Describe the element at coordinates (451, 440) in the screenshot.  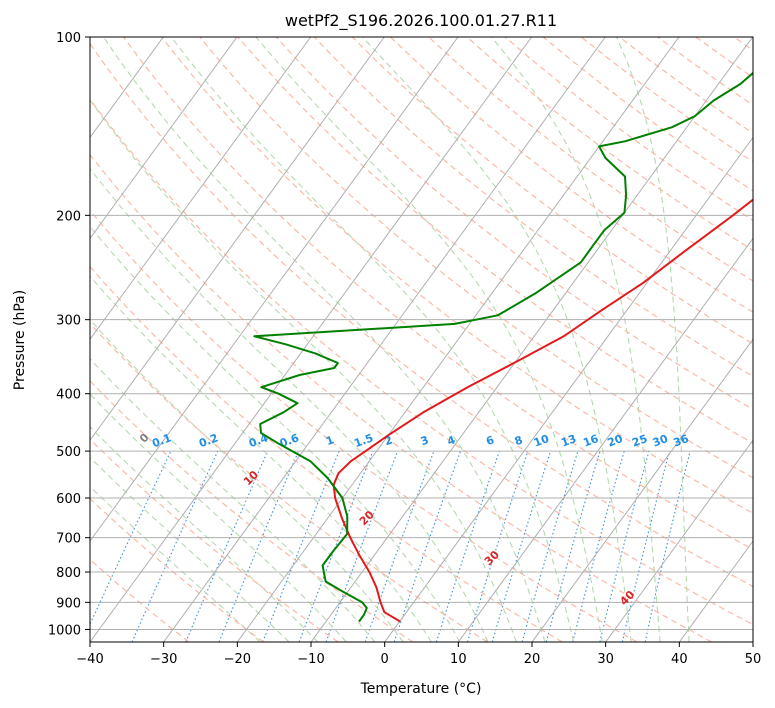
I see `mixing-ratio-label: 4` at that location.